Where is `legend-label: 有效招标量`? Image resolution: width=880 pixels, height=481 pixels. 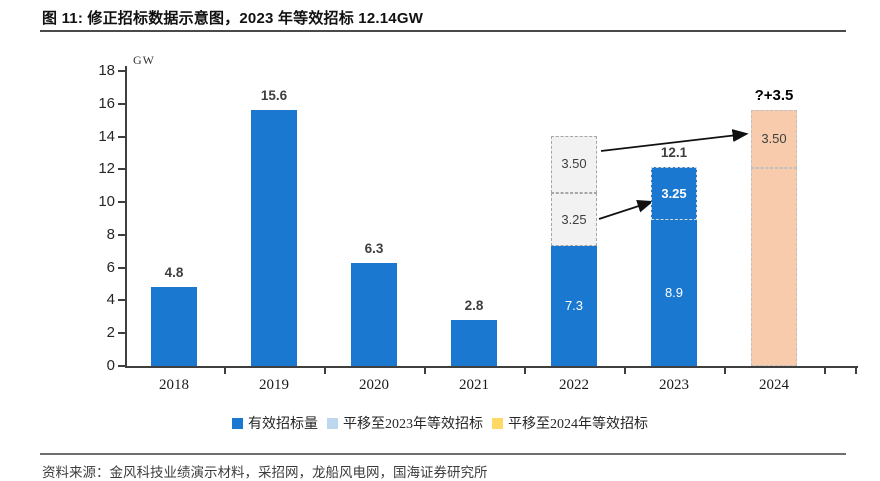 legend-label: 有效招标量 is located at coordinates (283, 424).